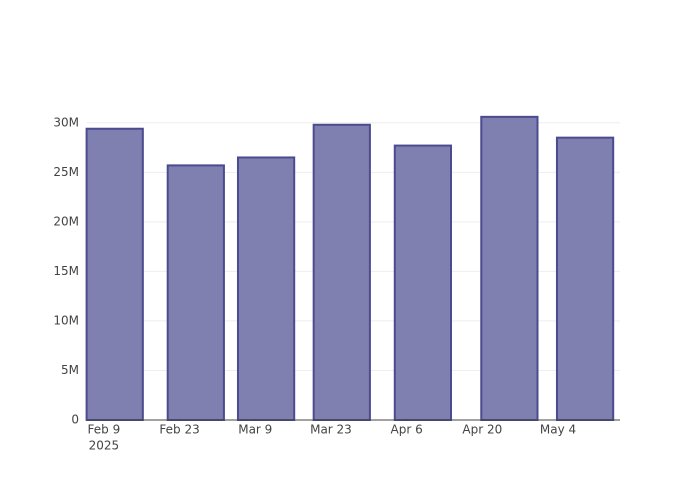 This screenshot has width=700, height=500. Describe the element at coordinates (66, 221) in the screenshot. I see `y-tick-label: 20M` at that location.